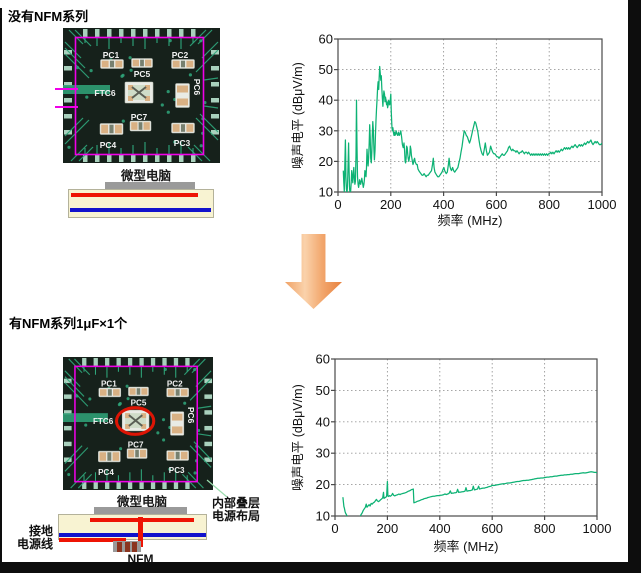  What do you see at coordinates (320, 567) in the screenshot?
I see `frame-border-bottom` at bounding box center [320, 567].